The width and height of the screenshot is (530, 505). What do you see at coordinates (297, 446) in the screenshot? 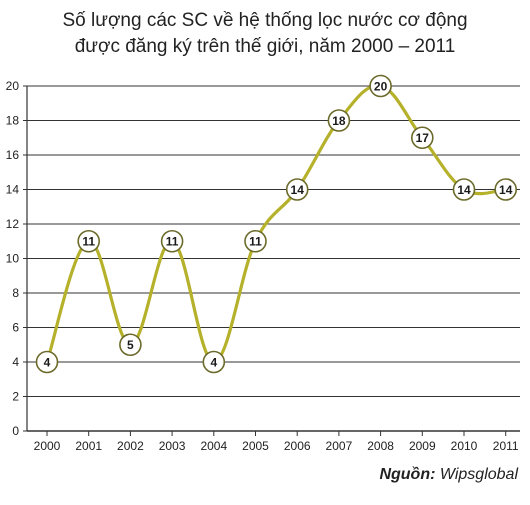
I see `x-tick-label-2006: 2006` at bounding box center [297, 446].